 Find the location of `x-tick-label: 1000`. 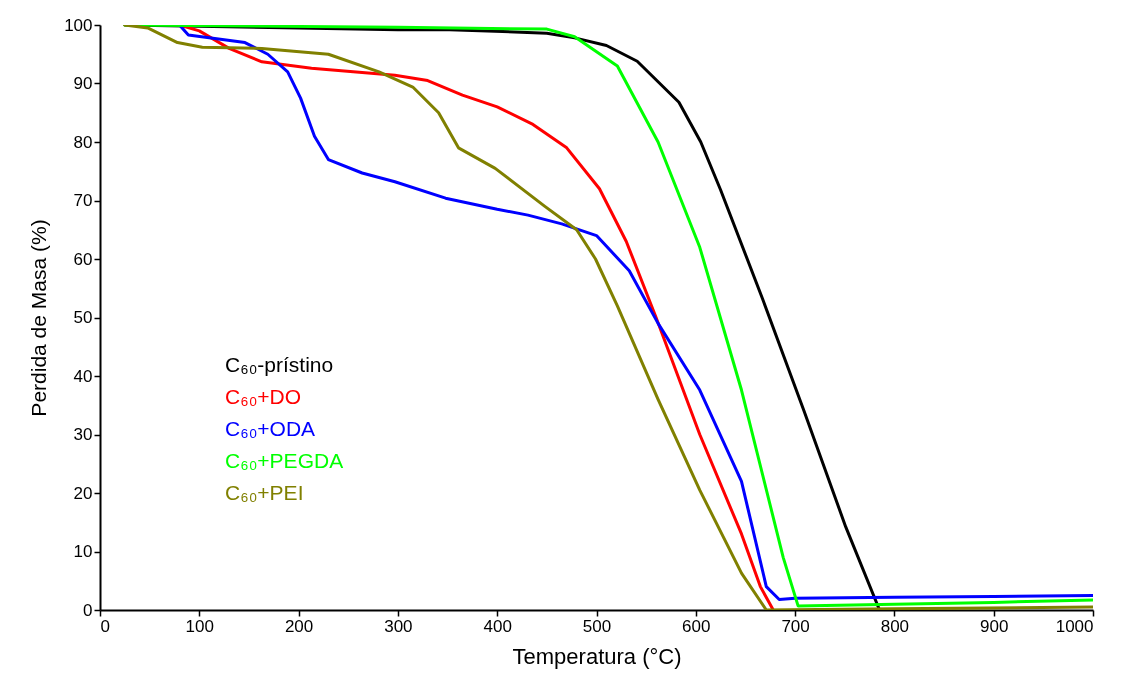

x-tick-label: 1000 is located at coordinates (1074, 626).